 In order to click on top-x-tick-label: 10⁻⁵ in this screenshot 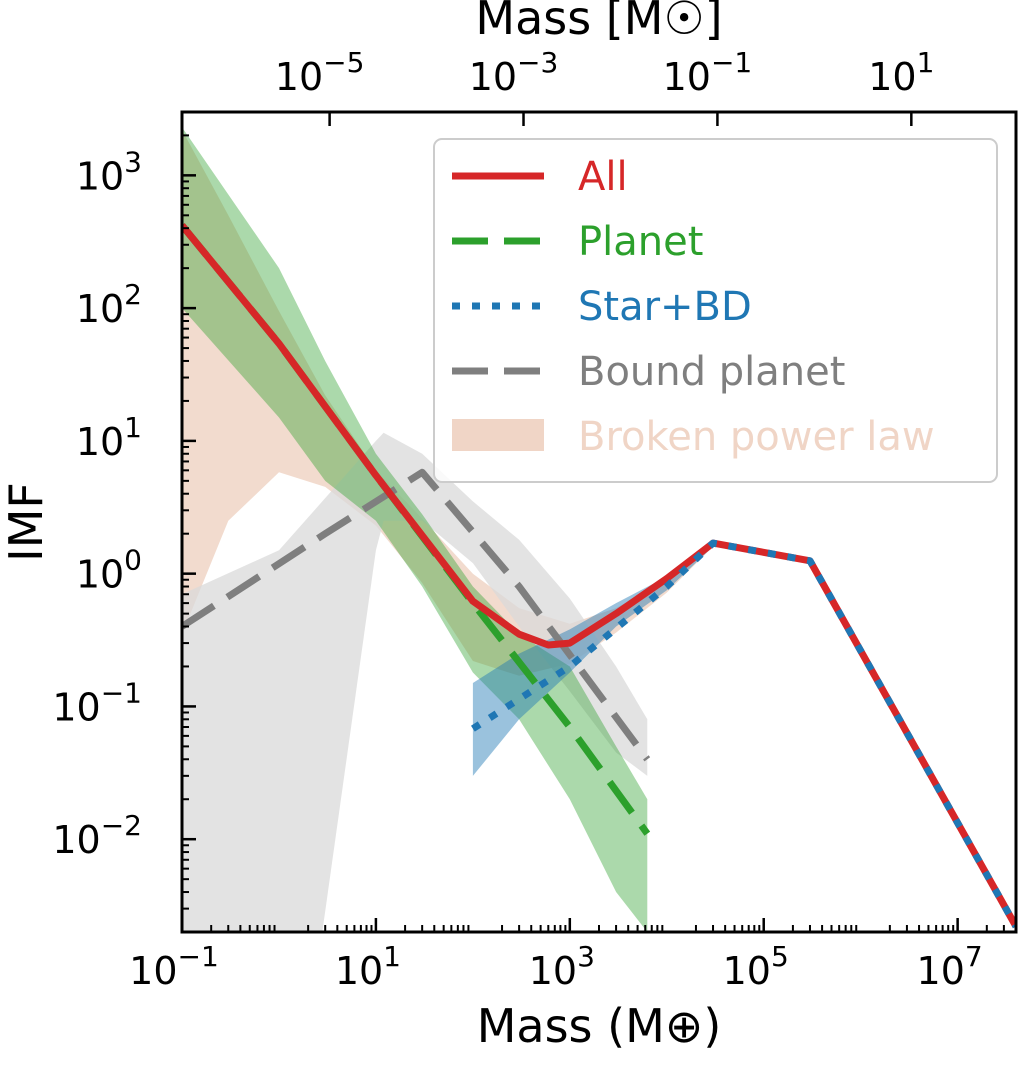, I will do `click(320, 72)`.